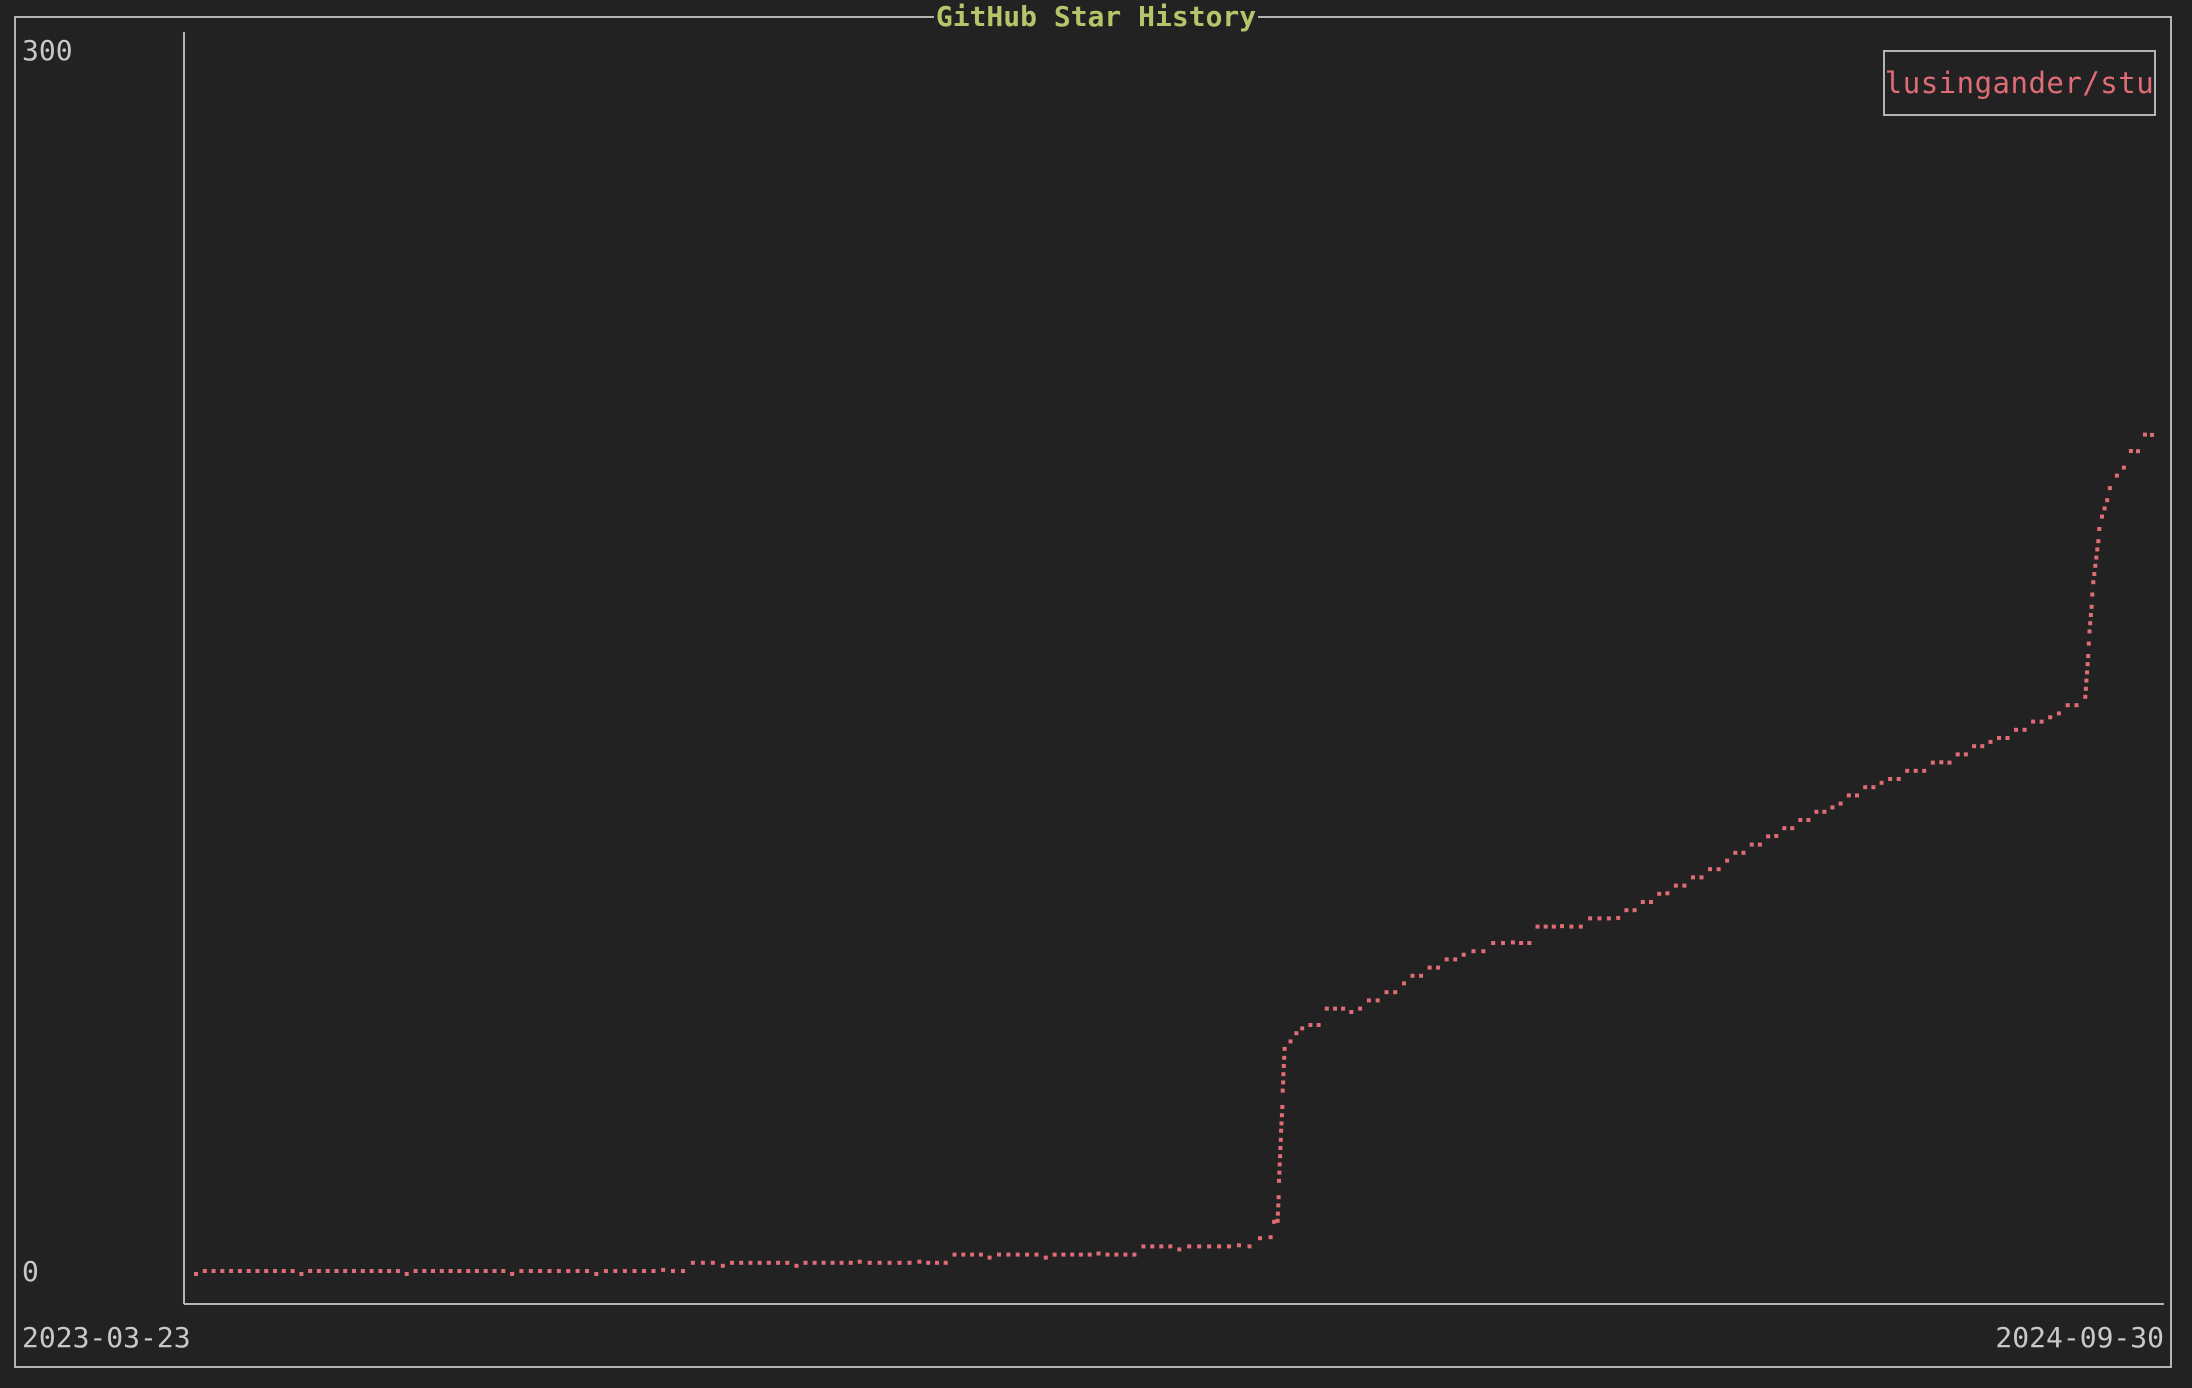 The image size is (2192, 1388). Describe the element at coordinates (106, 1337) in the screenshot. I see `x-tick-label-start: 2023-03-23` at that location.